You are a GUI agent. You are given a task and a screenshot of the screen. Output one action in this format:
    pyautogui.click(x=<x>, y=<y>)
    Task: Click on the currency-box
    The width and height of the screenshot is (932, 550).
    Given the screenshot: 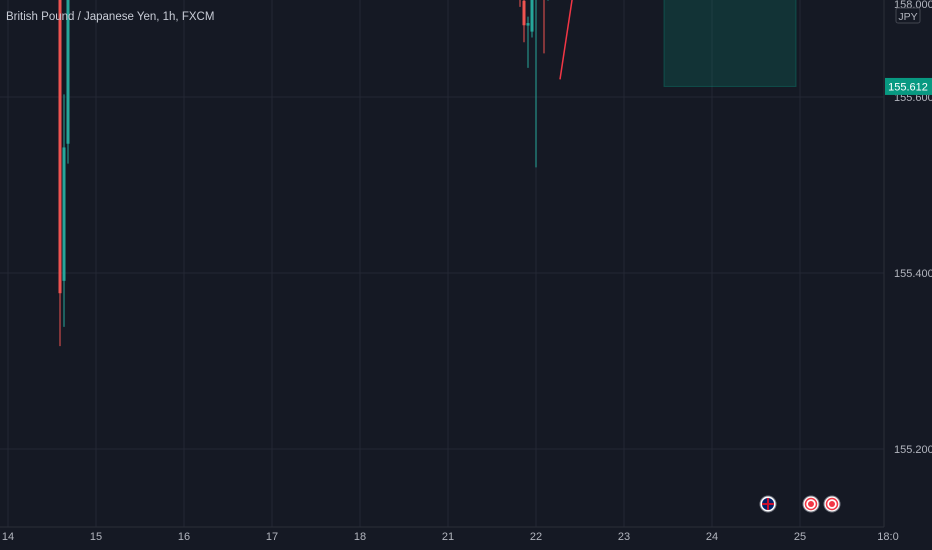 What is the action you would take?
    pyautogui.click(x=908, y=15)
    